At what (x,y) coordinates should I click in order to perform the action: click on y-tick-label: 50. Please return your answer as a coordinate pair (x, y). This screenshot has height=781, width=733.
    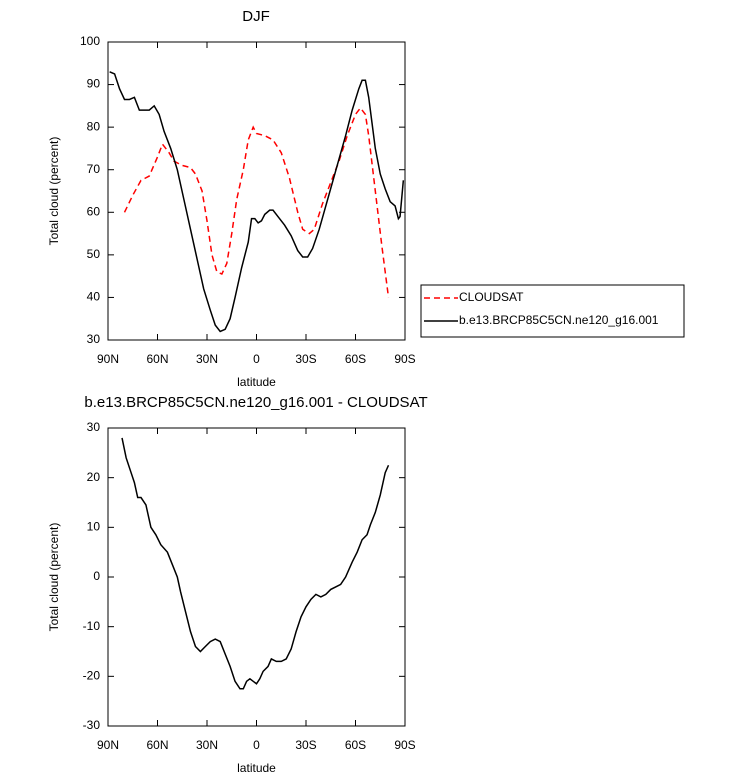
    Looking at the image, I should click on (94, 254).